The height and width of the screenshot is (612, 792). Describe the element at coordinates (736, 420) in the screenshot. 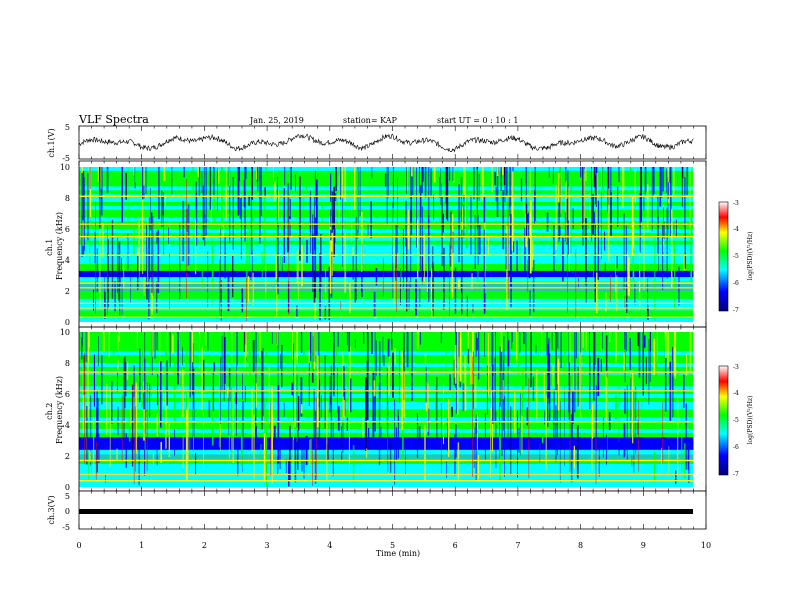

I see `ch2-colorbar-tick-m5: -5` at that location.